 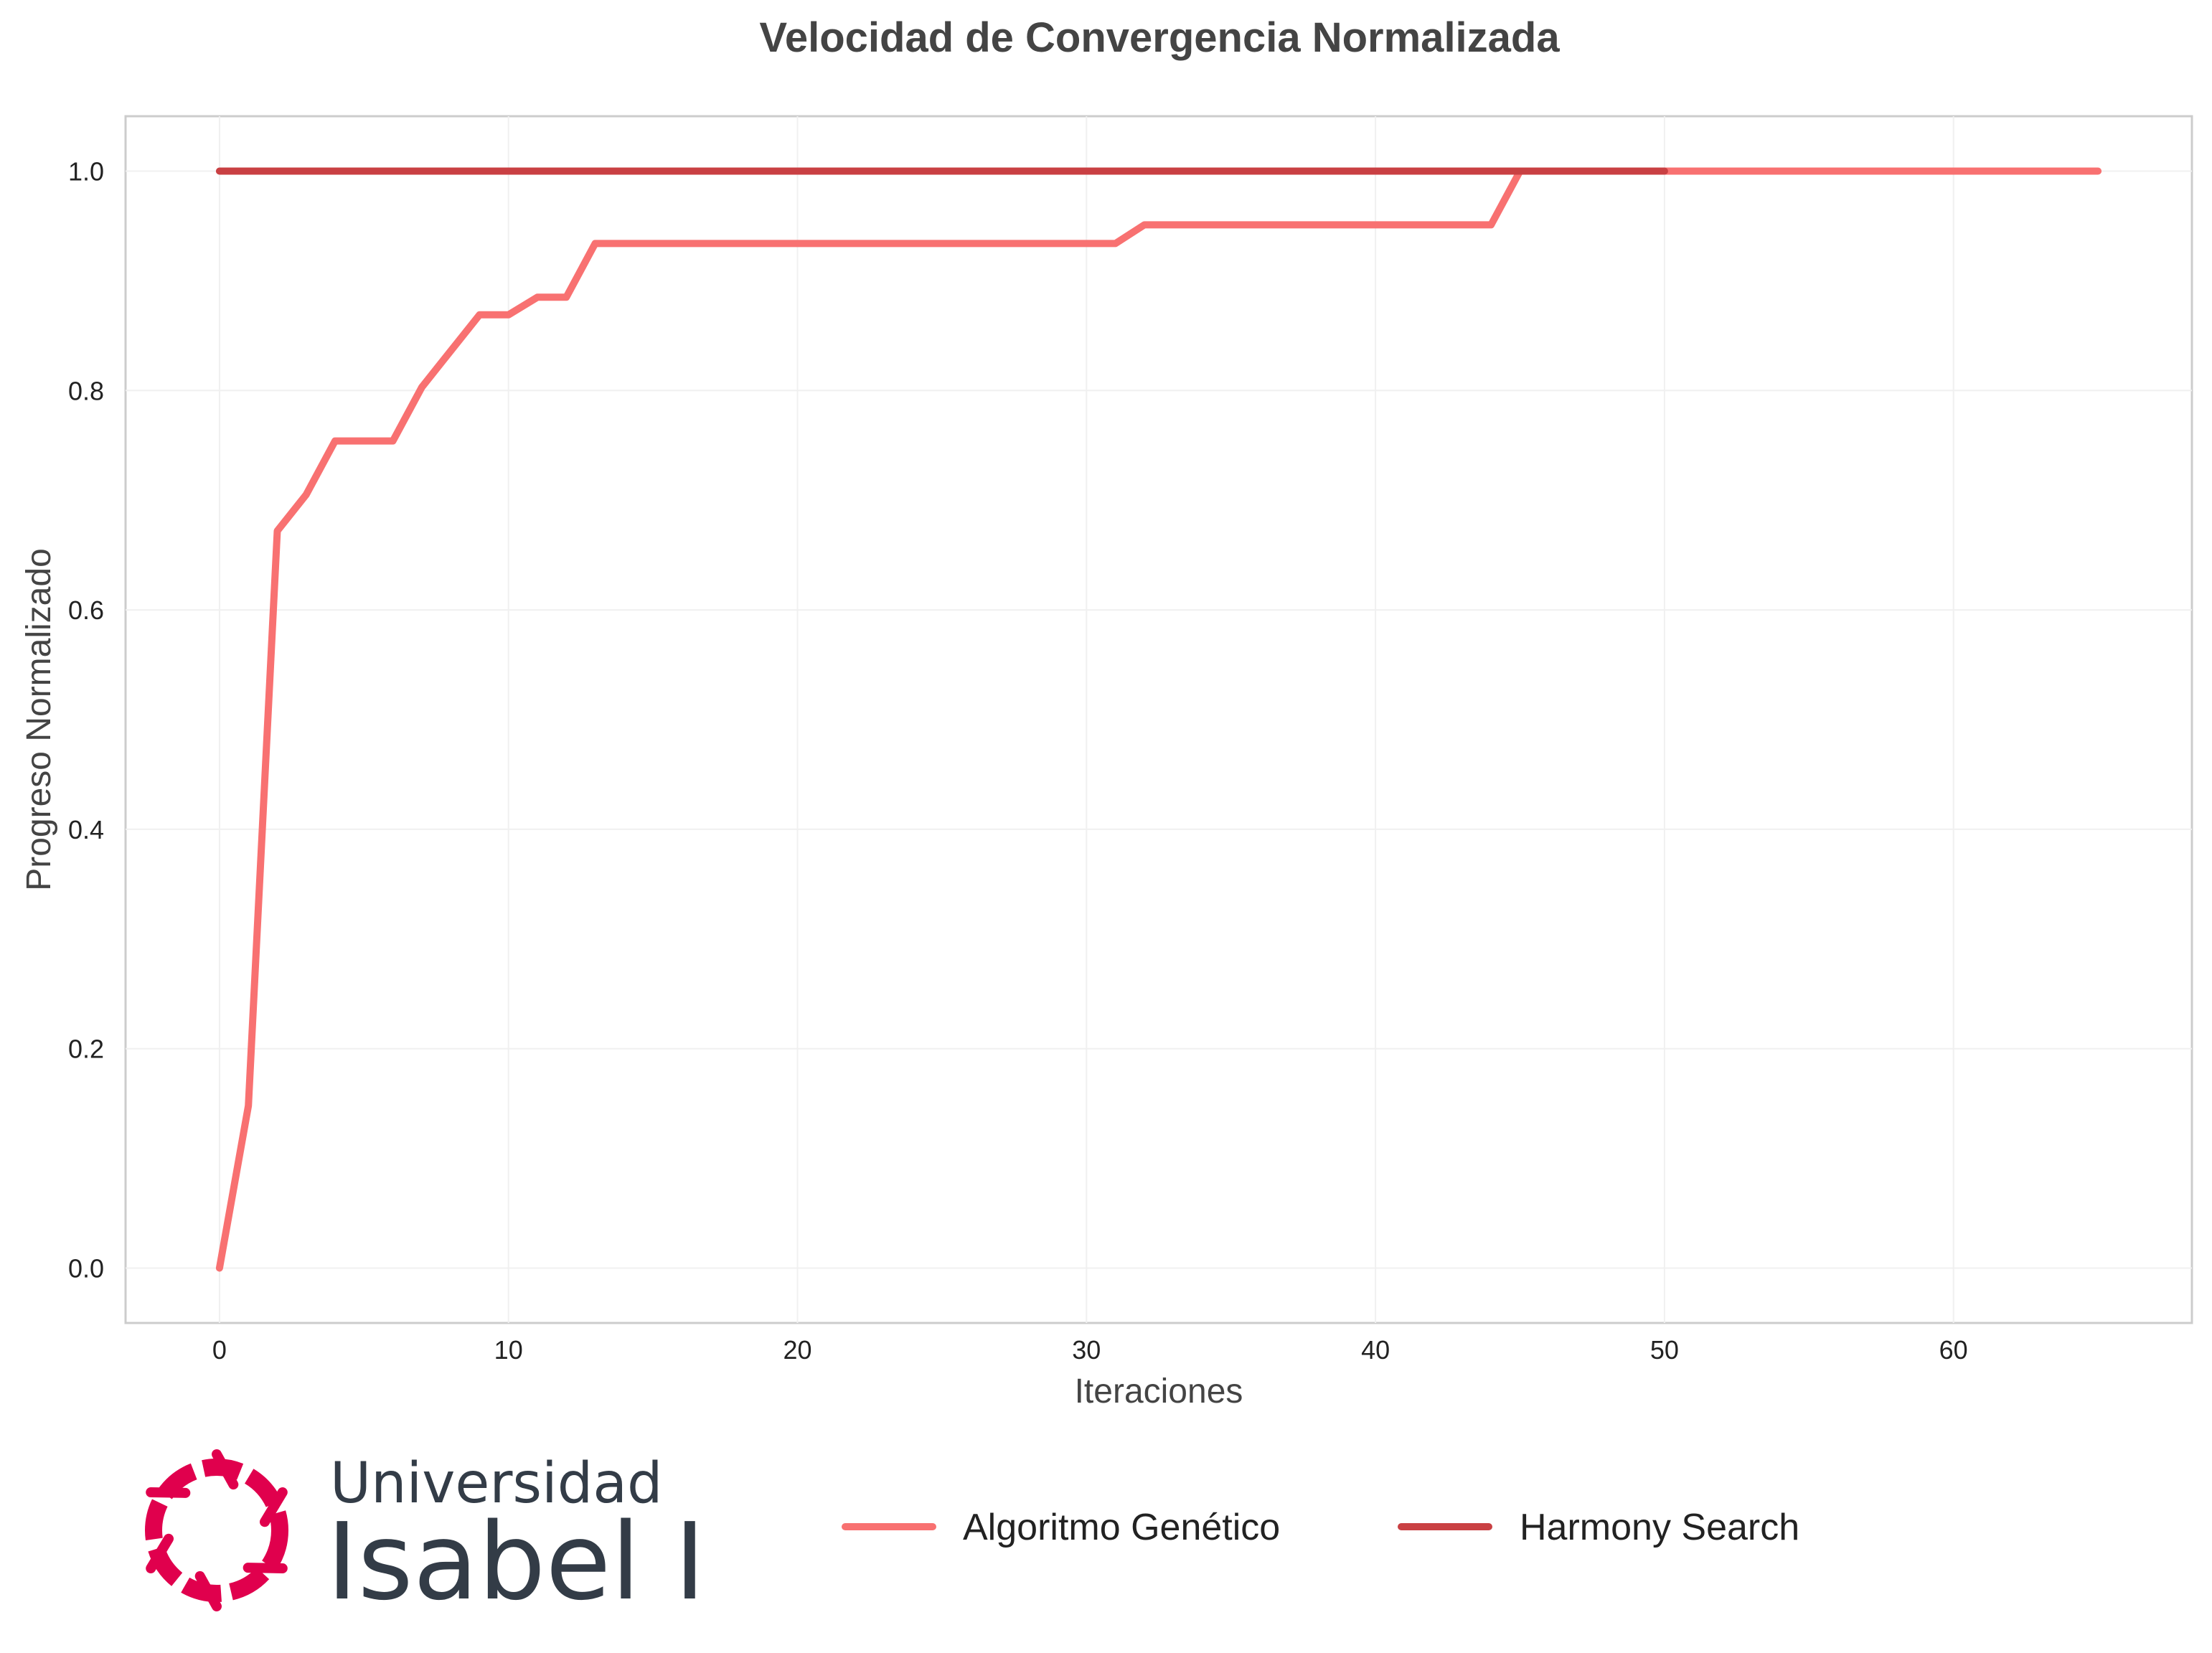 I want to click on x-axis-ticks: 0 10 20 30 40 50 60, so click(x=1090, y=1350).